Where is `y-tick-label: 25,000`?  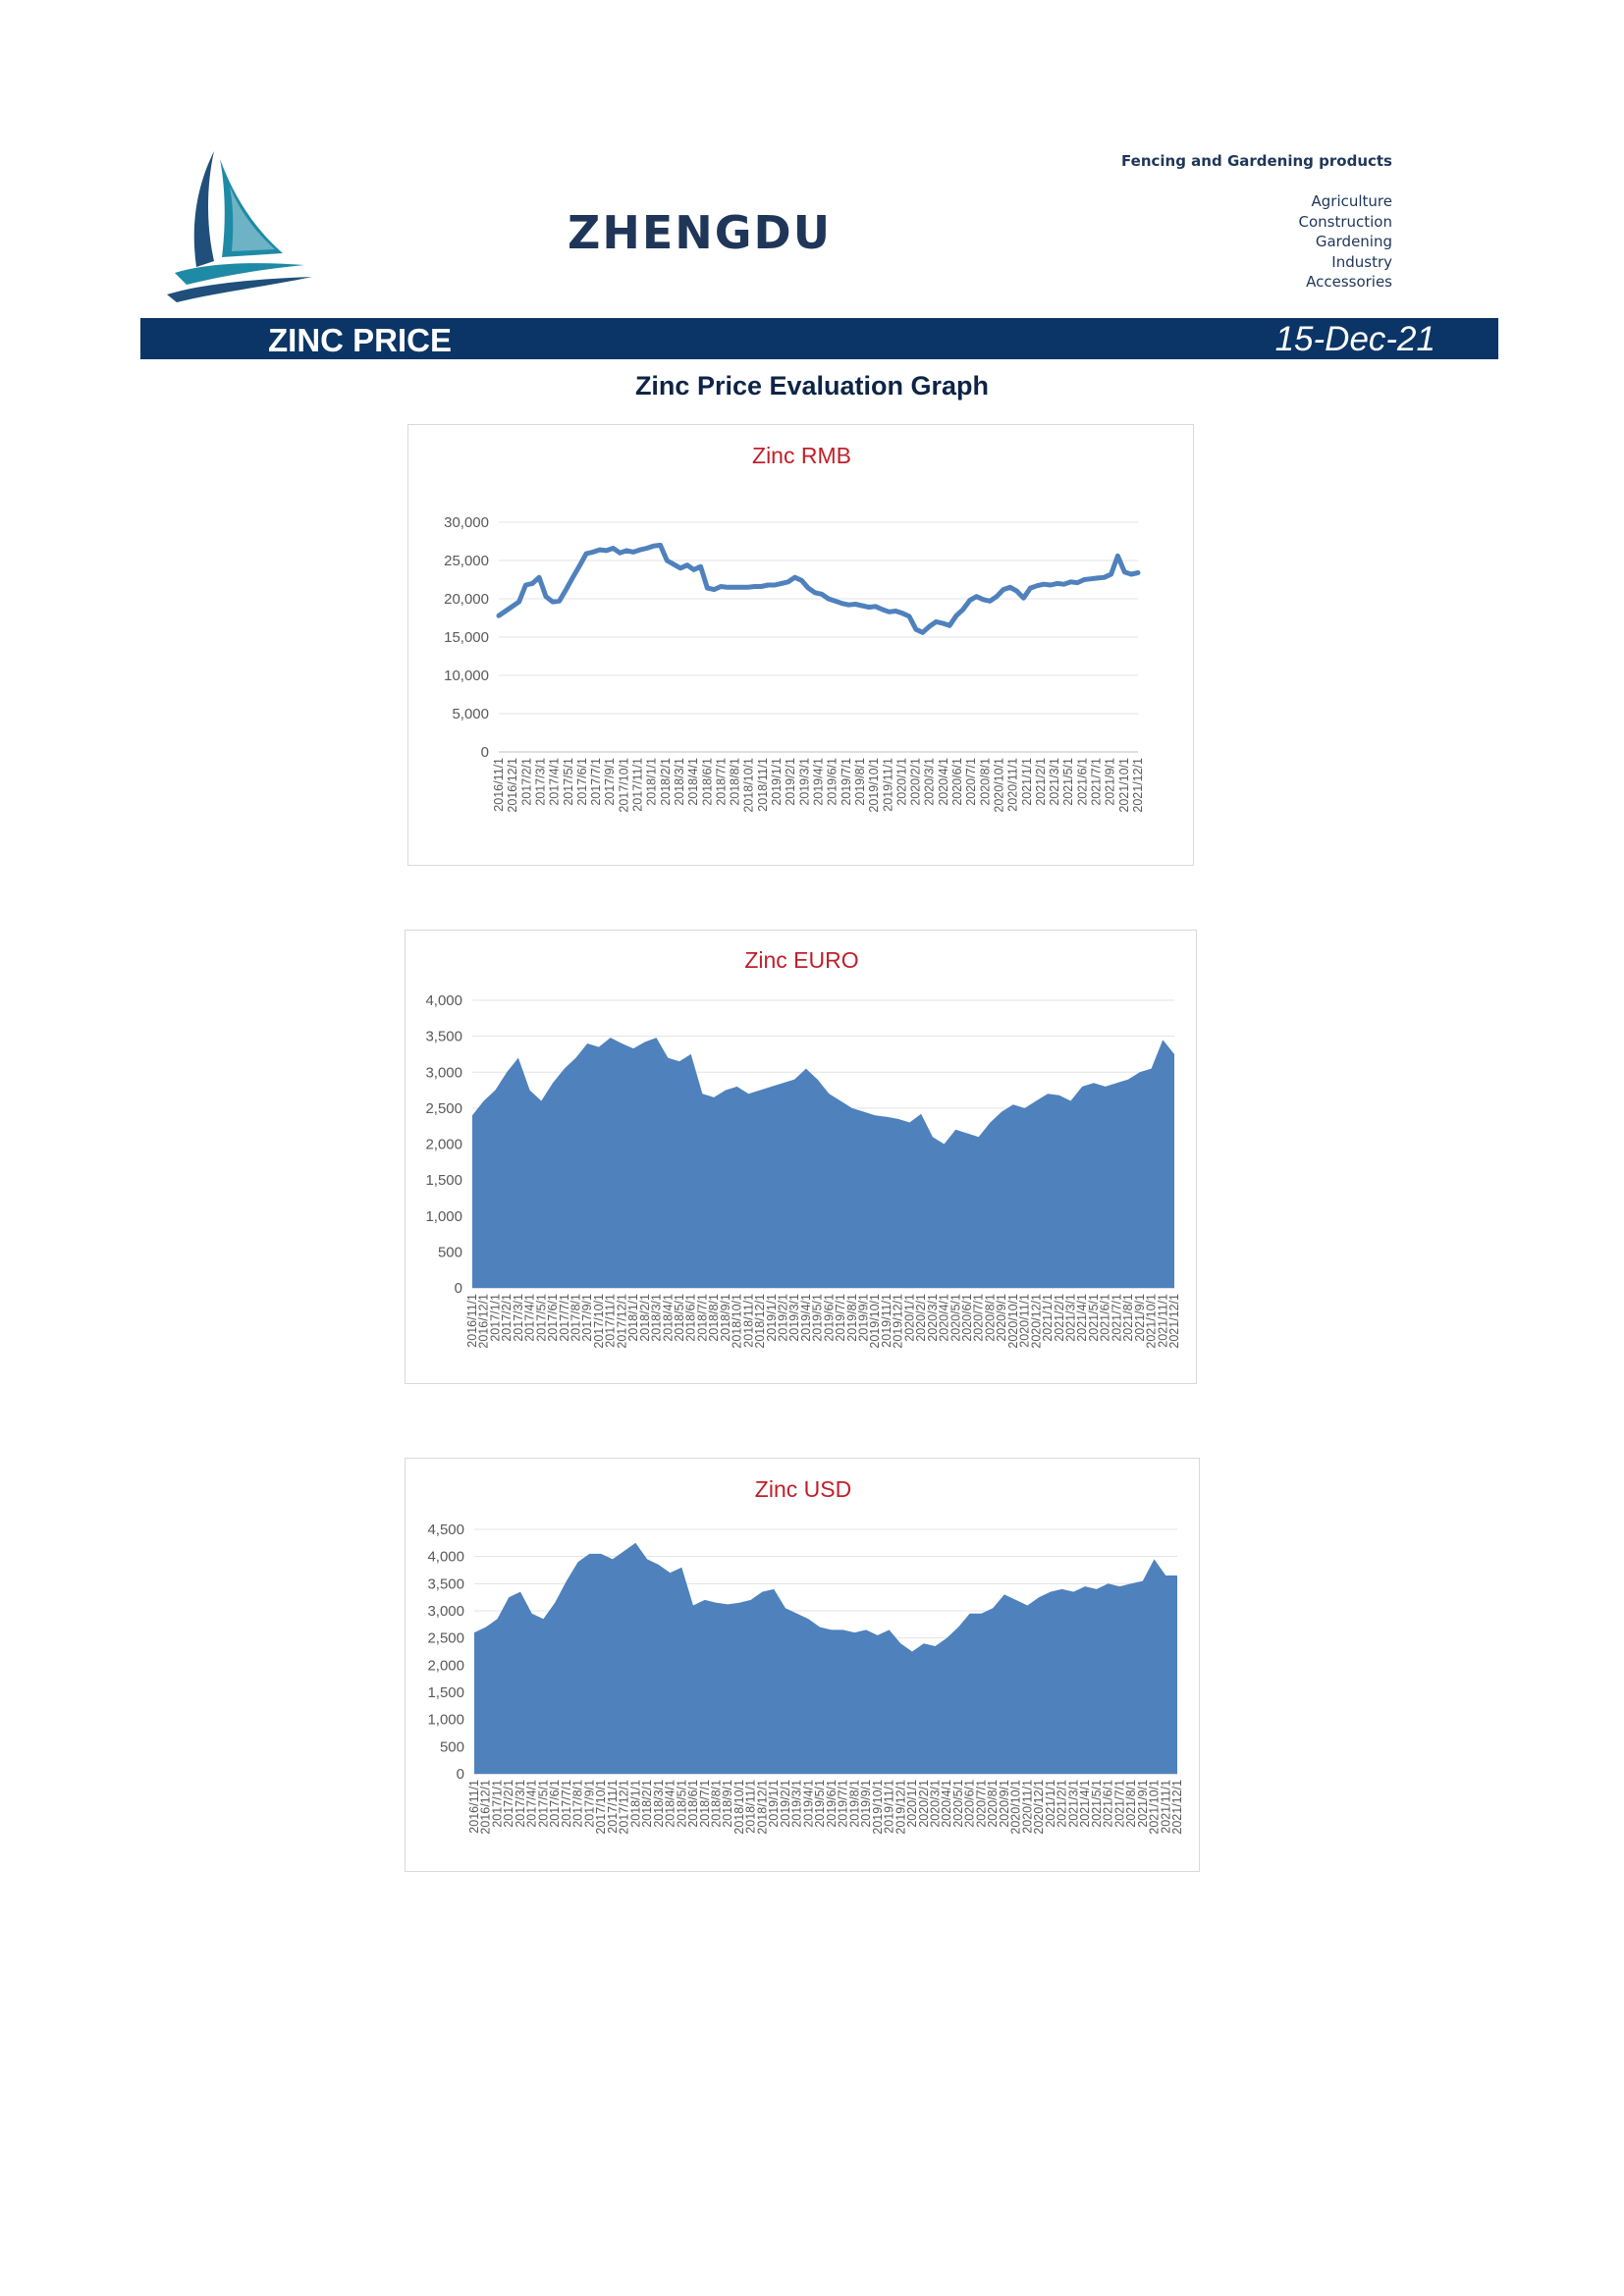 y-tick-label: 25,000 is located at coordinates (466, 561).